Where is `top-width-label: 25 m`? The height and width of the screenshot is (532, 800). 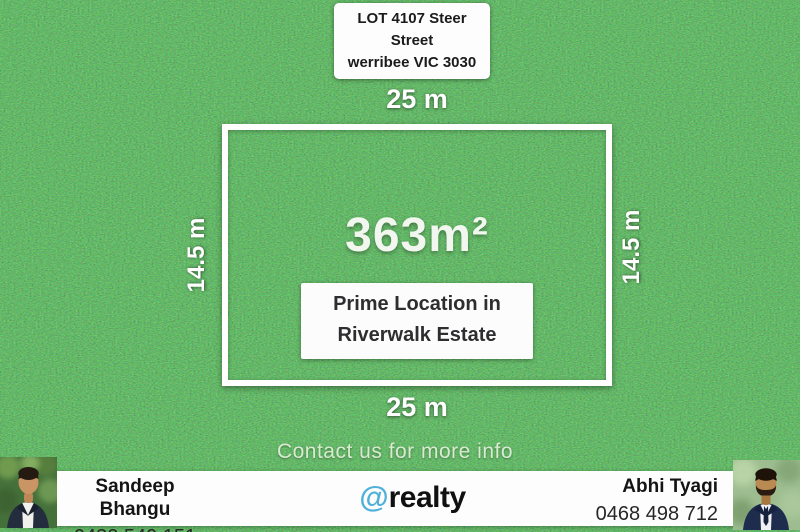 top-width-label: 25 m is located at coordinates (417, 99).